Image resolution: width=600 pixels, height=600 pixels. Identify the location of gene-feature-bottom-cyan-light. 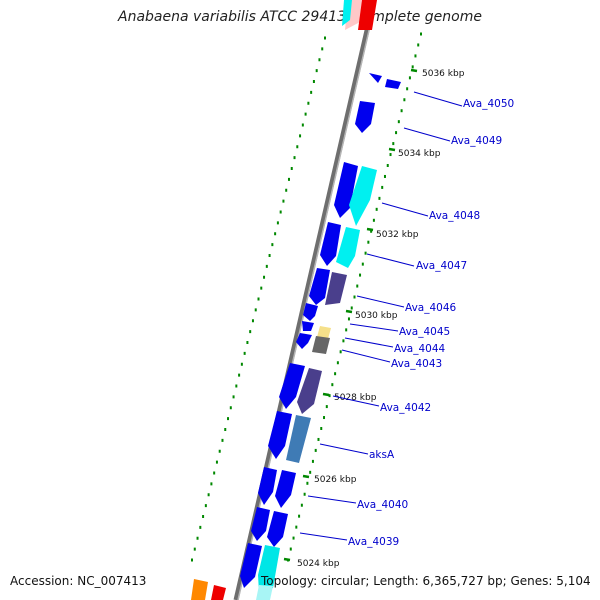
(264, 592).